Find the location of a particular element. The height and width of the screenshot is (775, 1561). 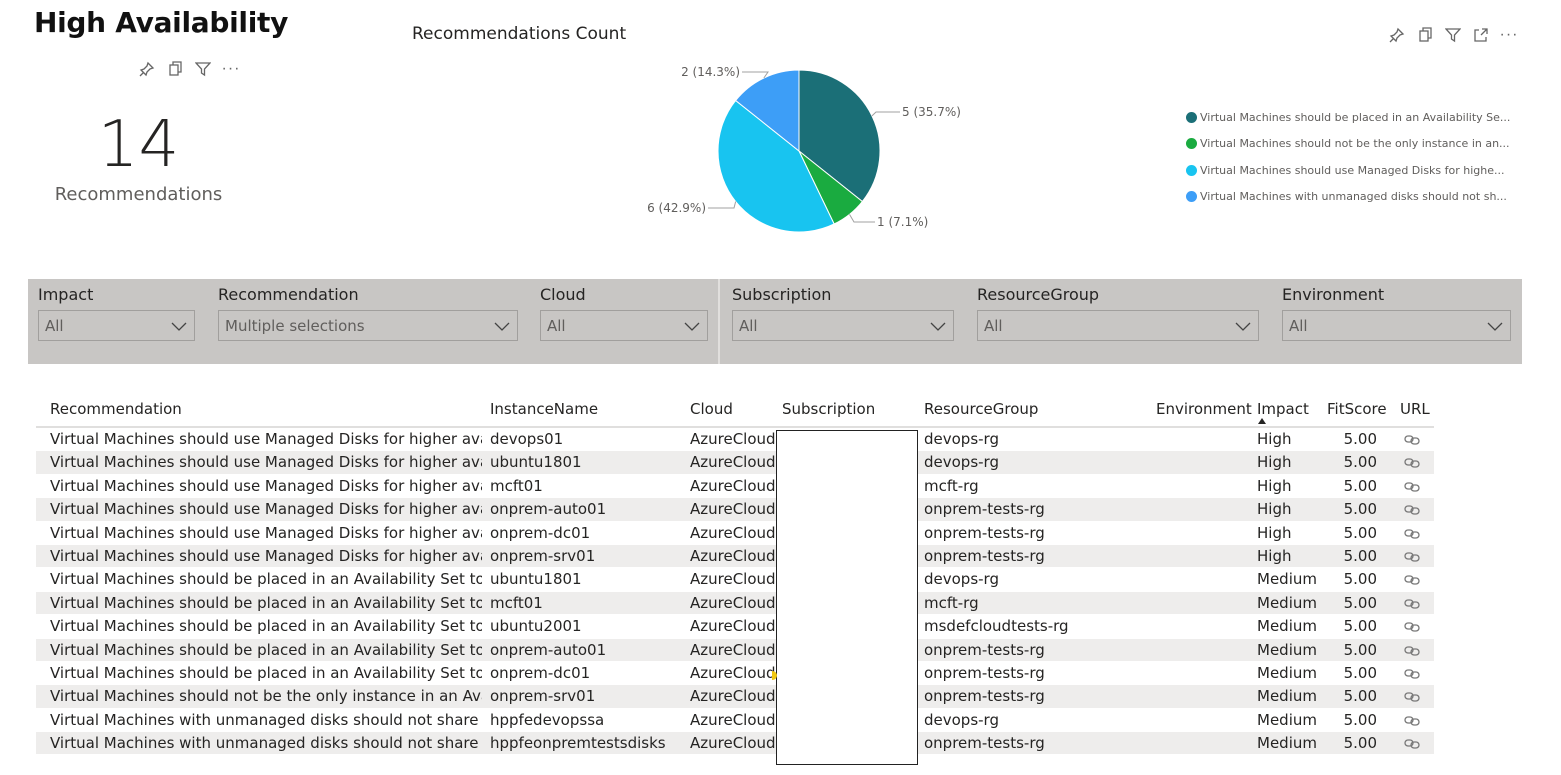

pie-chart: 5 (35.7%) 1 (7.1%) 6 (42.9%) 2 (14.3%) is located at coordinates (790, 150).